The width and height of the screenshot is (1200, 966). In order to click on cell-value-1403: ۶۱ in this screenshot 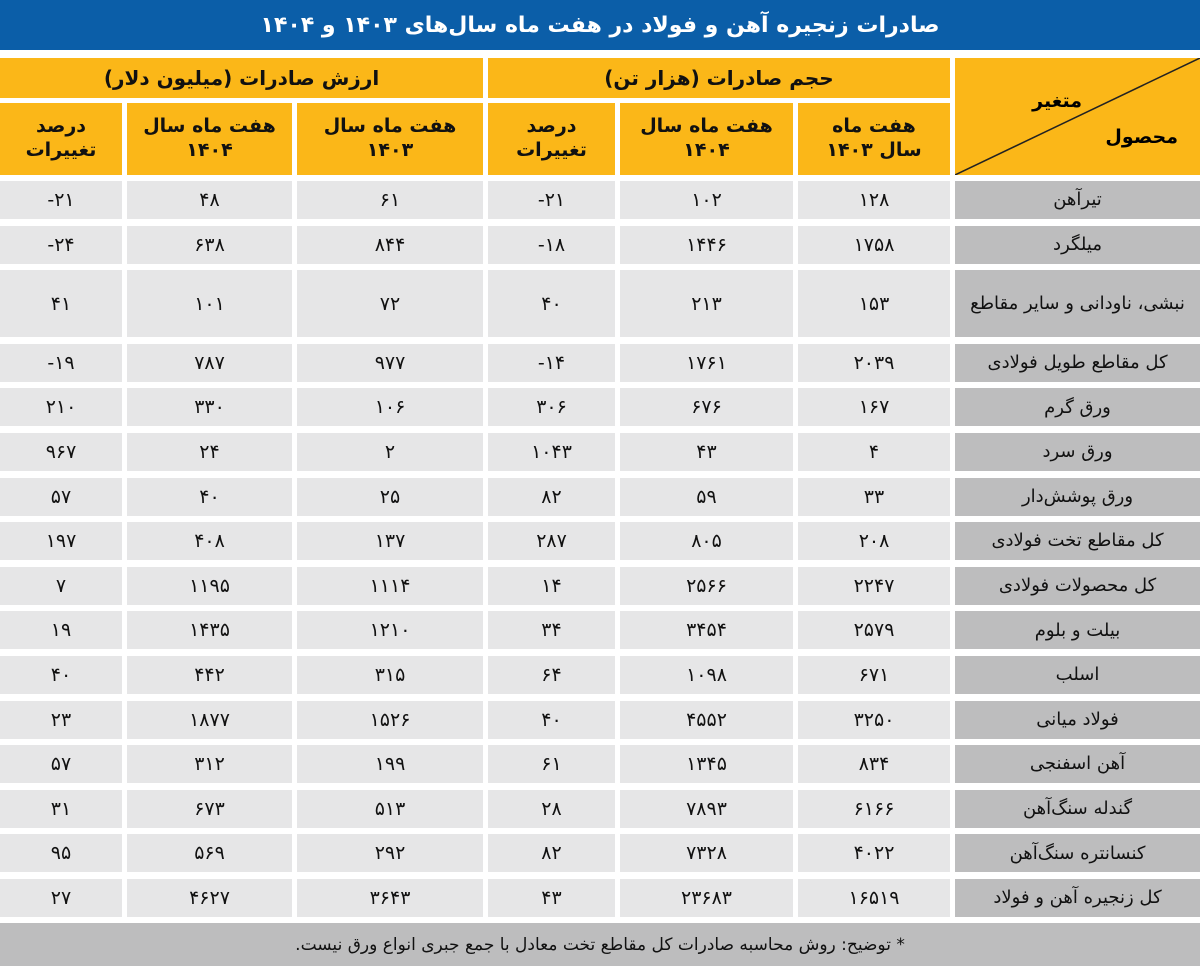, I will do `click(390, 200)`.